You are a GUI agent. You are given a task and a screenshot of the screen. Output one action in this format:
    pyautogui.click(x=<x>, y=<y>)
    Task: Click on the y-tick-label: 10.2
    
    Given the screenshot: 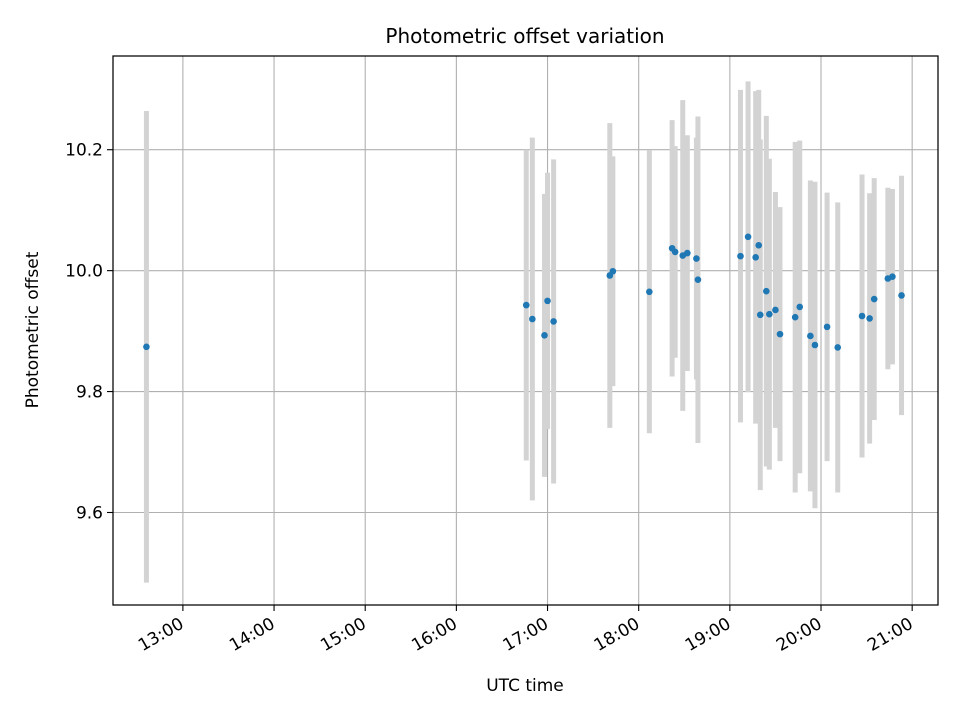 What is the action you would take?
    pyautogui.click(x=84, y=151)
    